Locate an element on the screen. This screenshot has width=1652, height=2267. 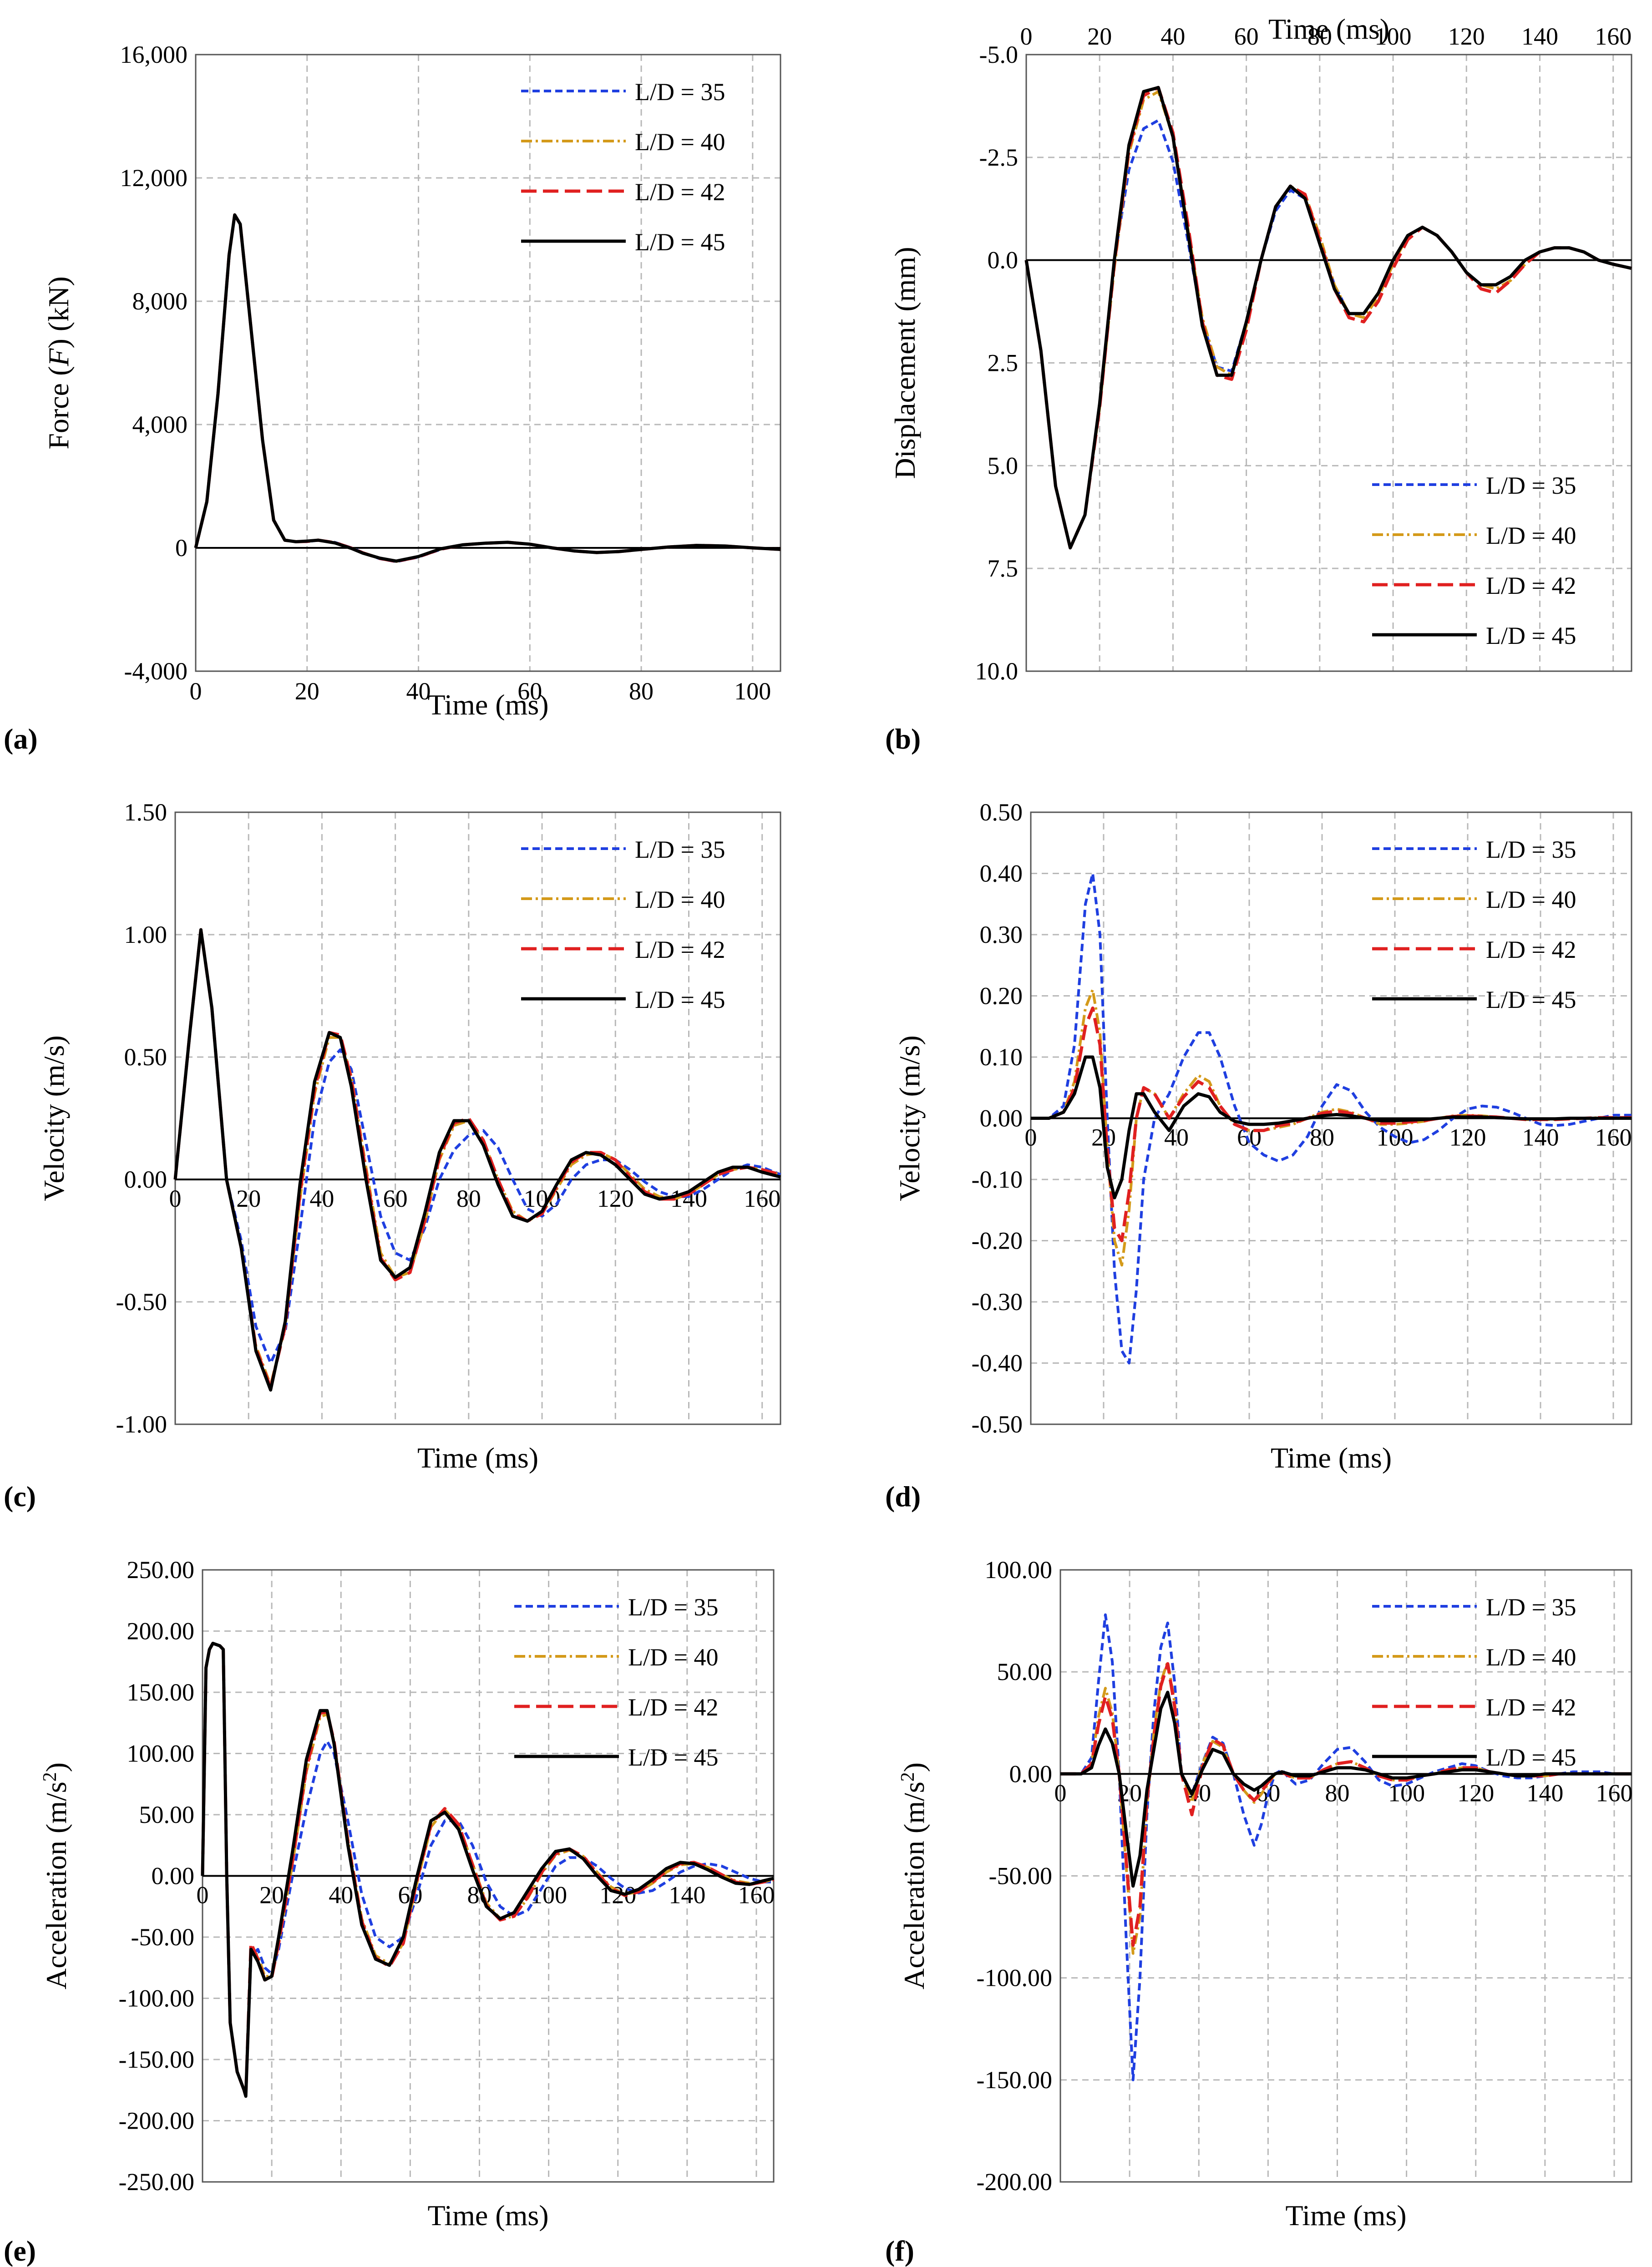
panel-label: (a) is located at coordinates (21, 739).